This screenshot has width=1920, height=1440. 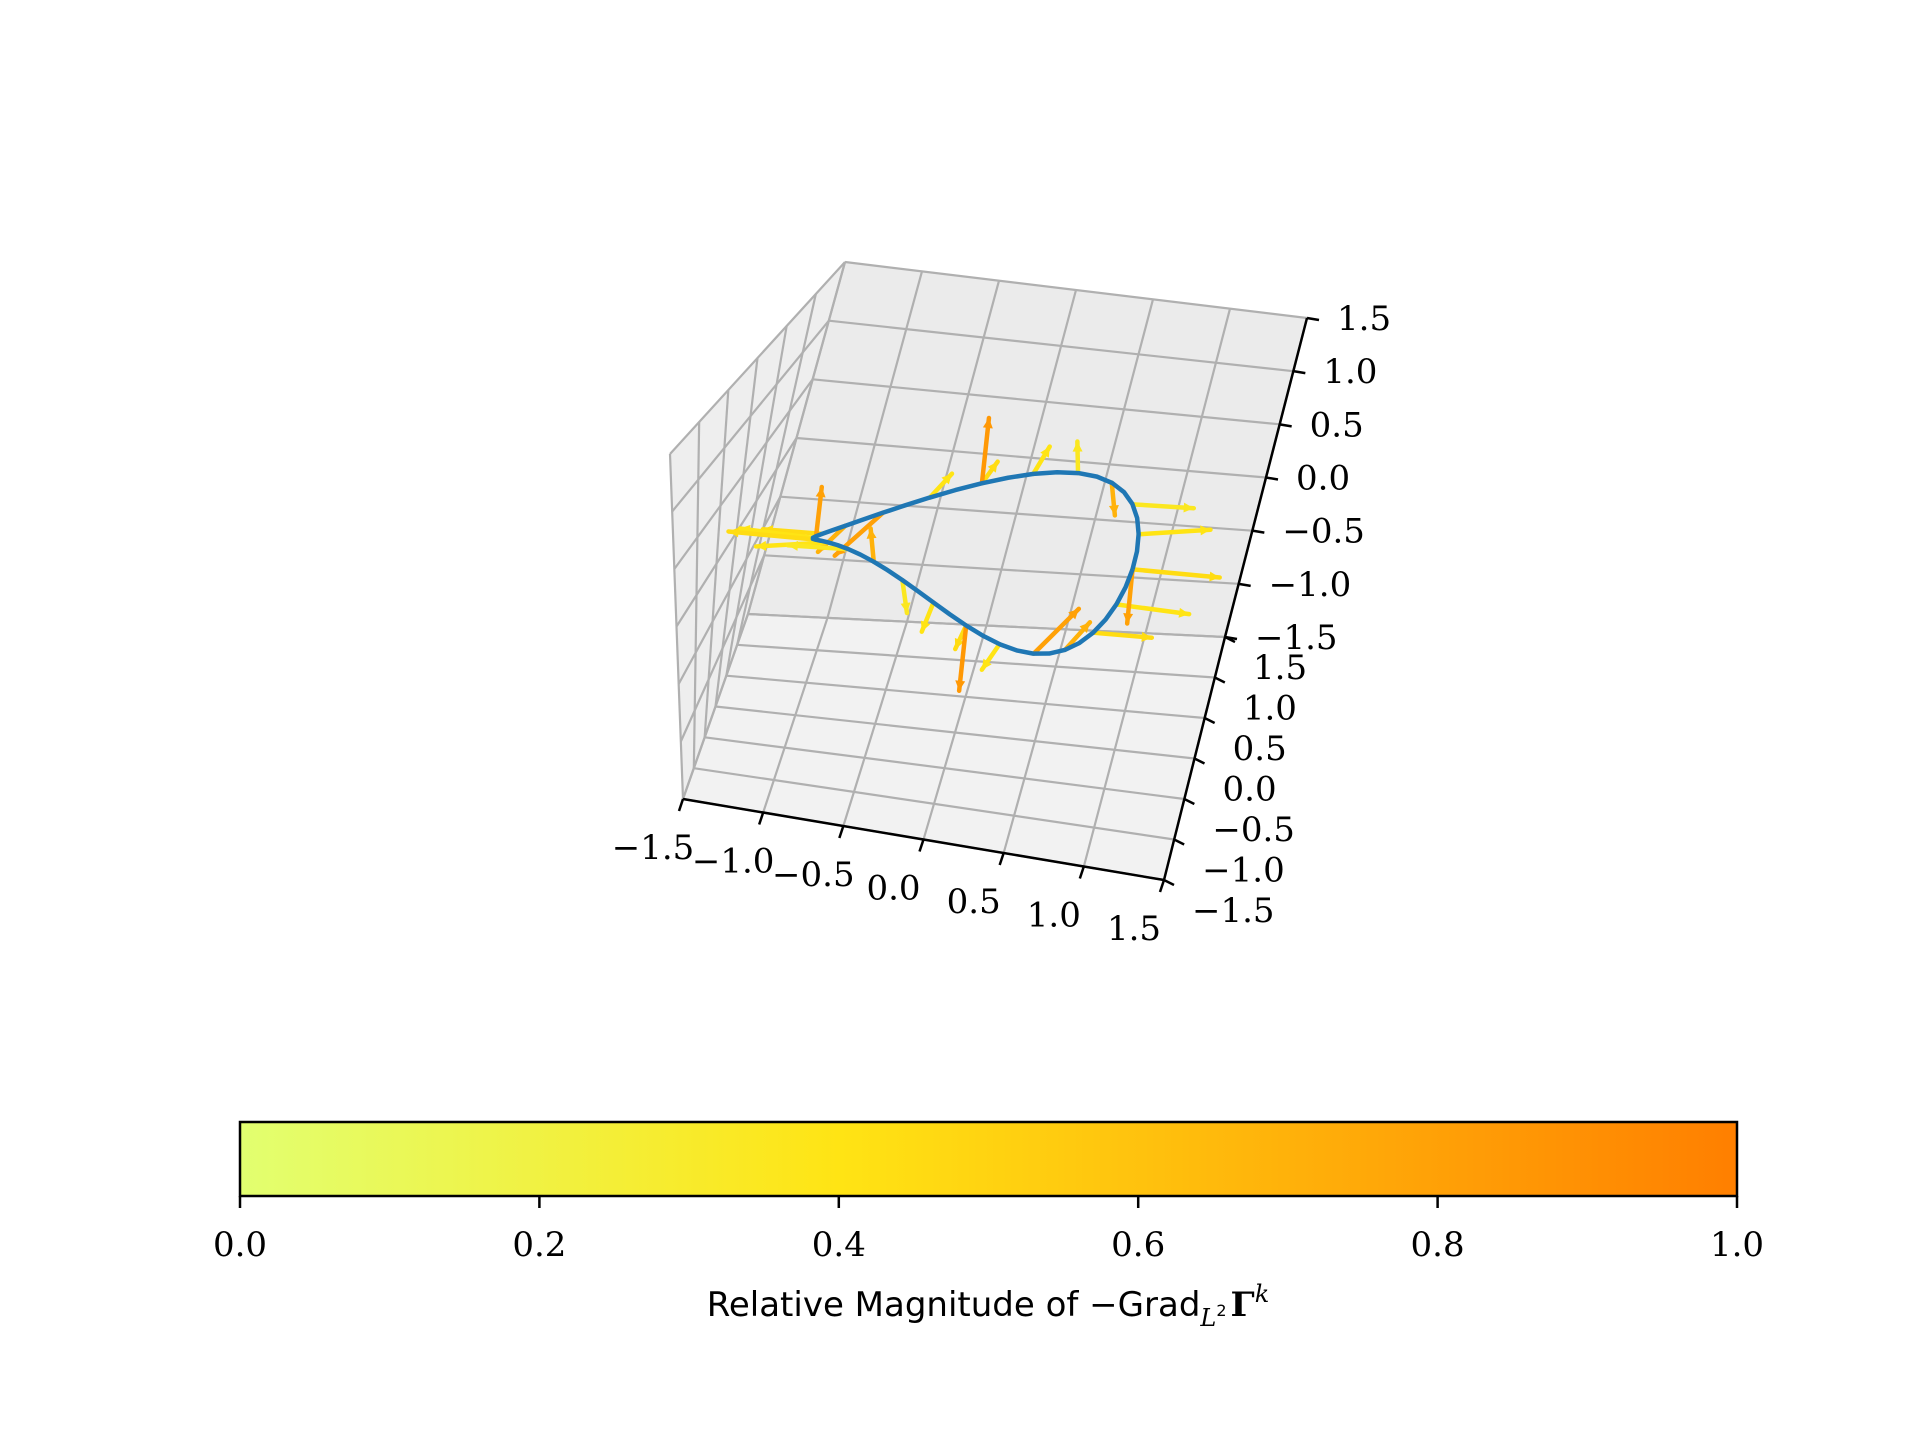 I want to click on pane-back, so click(x=1027, y=449).